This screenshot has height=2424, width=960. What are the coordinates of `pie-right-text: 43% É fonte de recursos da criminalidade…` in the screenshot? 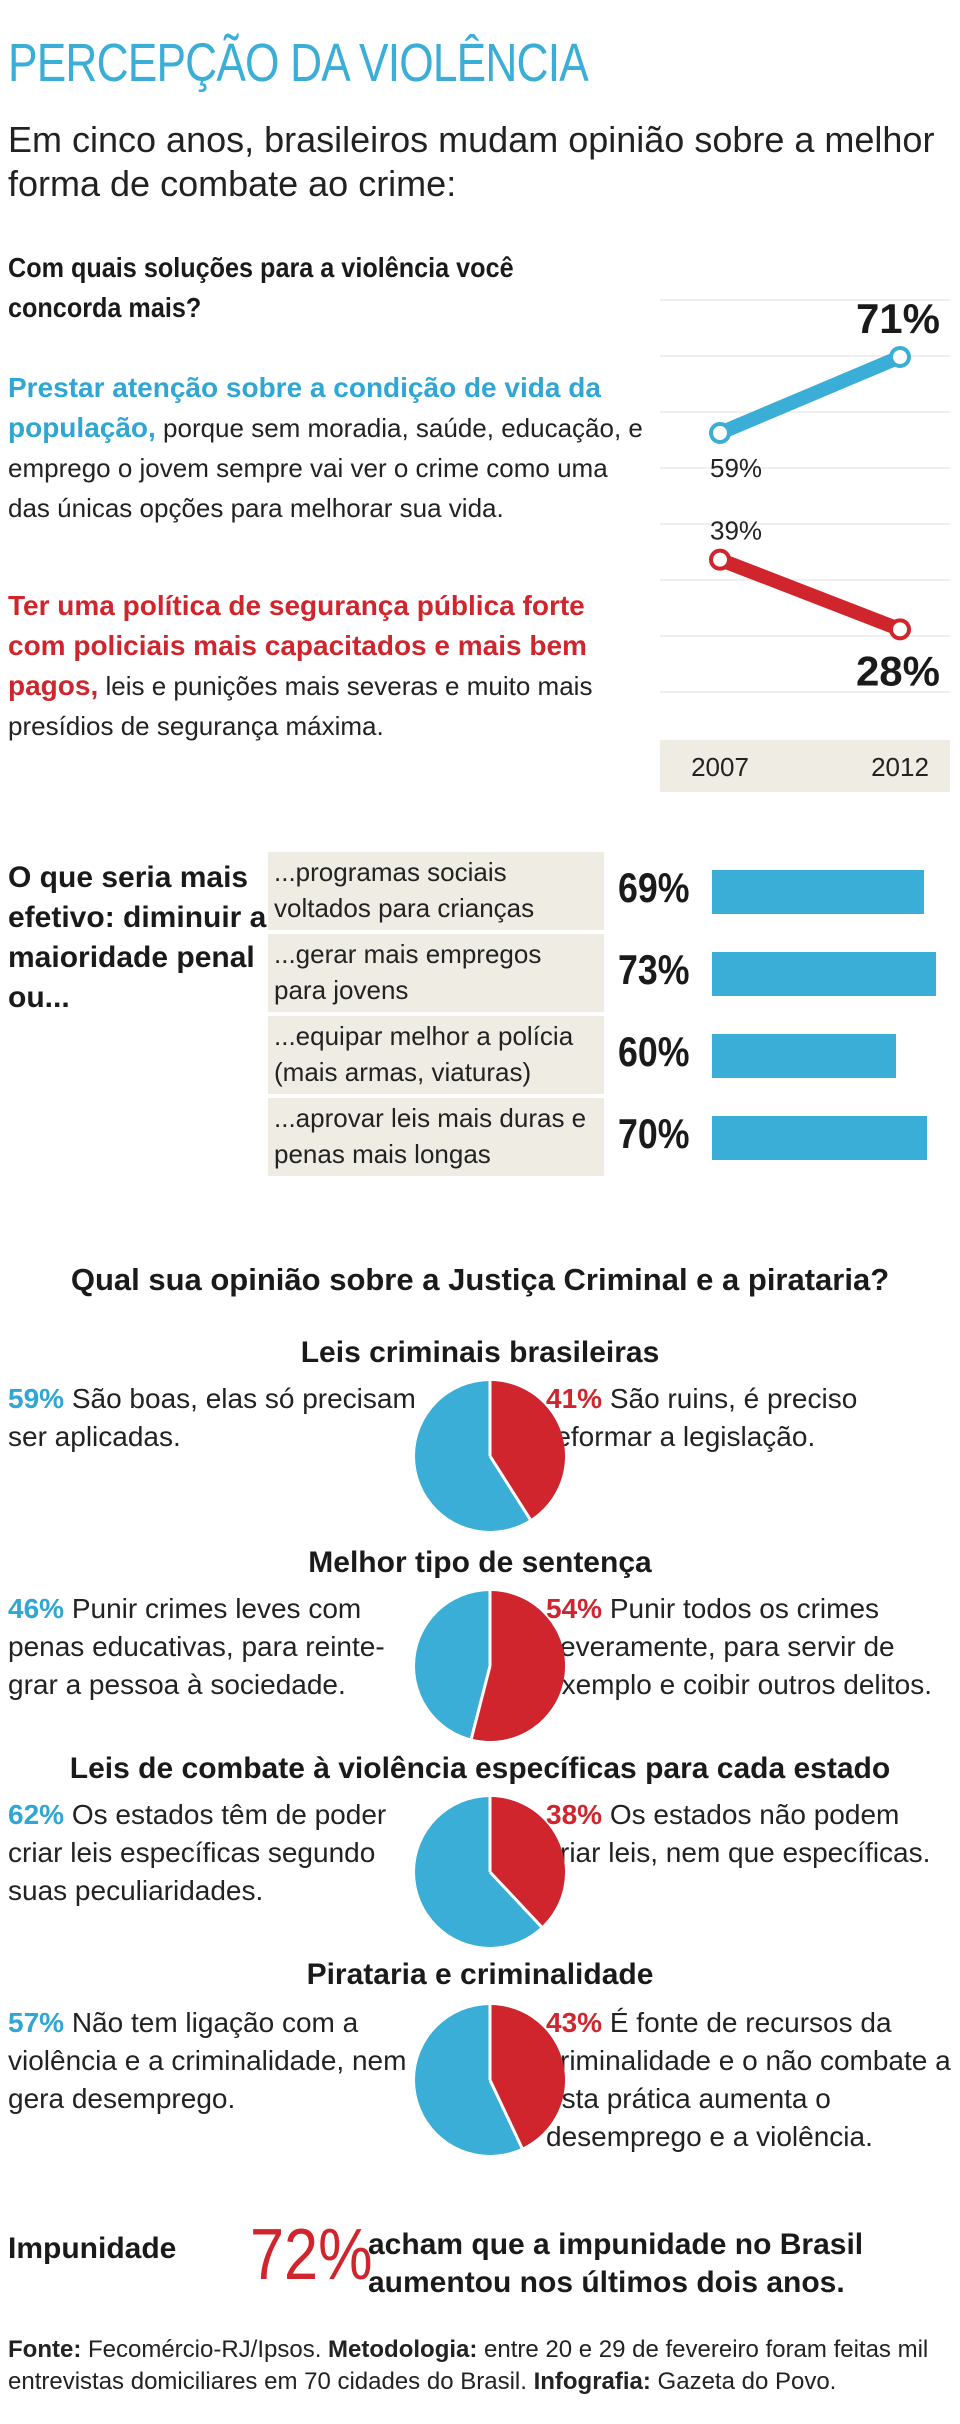 It's located at (751, 2080).